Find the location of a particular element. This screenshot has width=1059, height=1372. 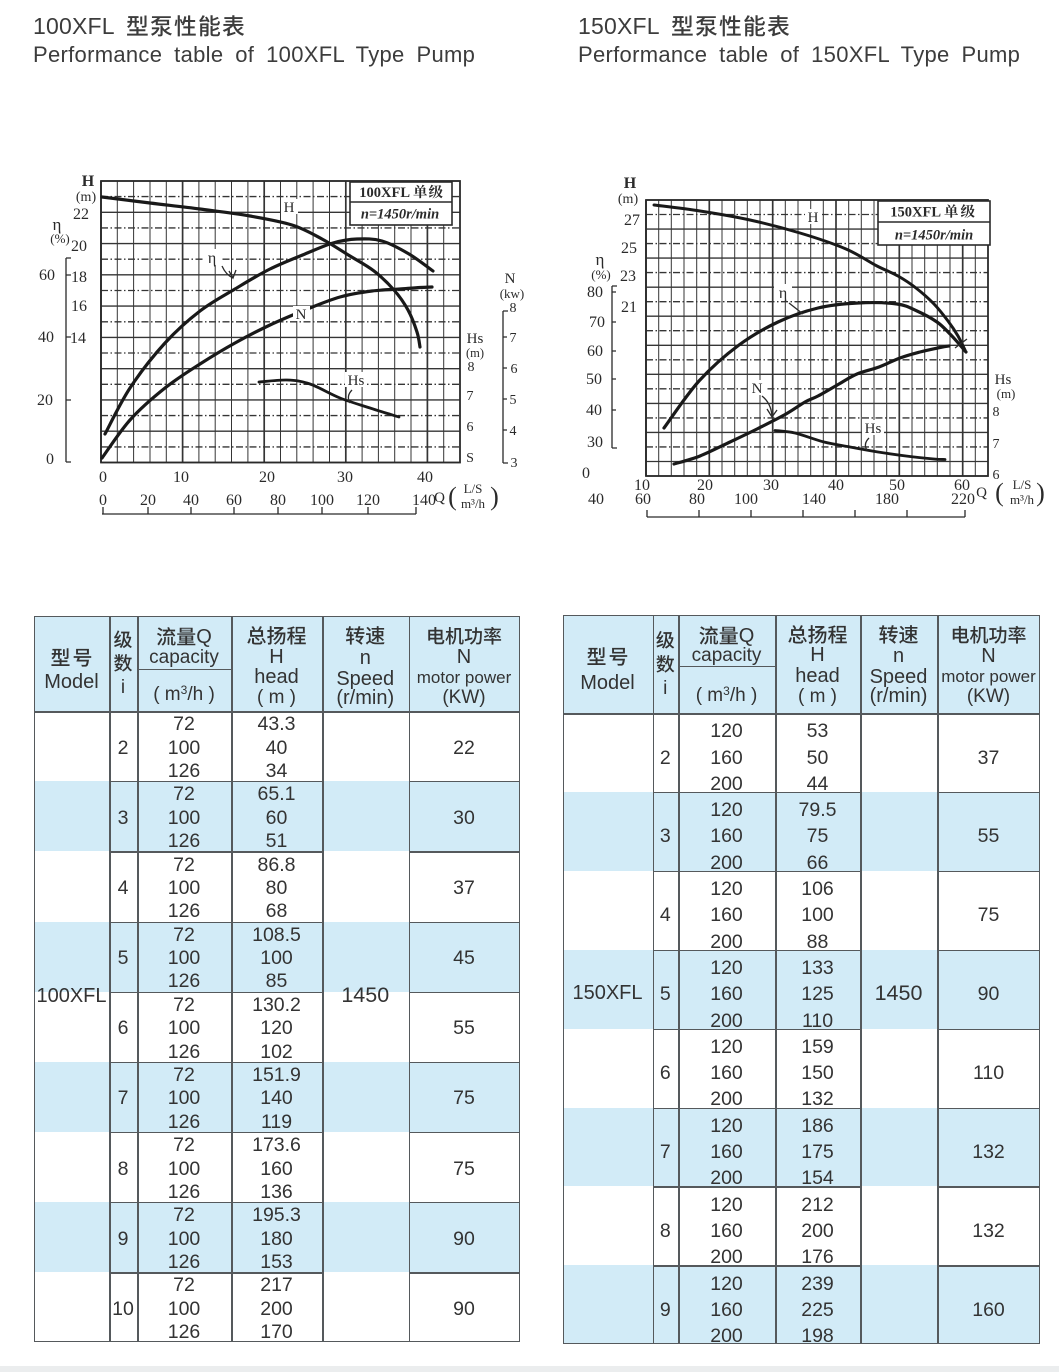

svg-text: 3 is located at coordinates (514, 463).